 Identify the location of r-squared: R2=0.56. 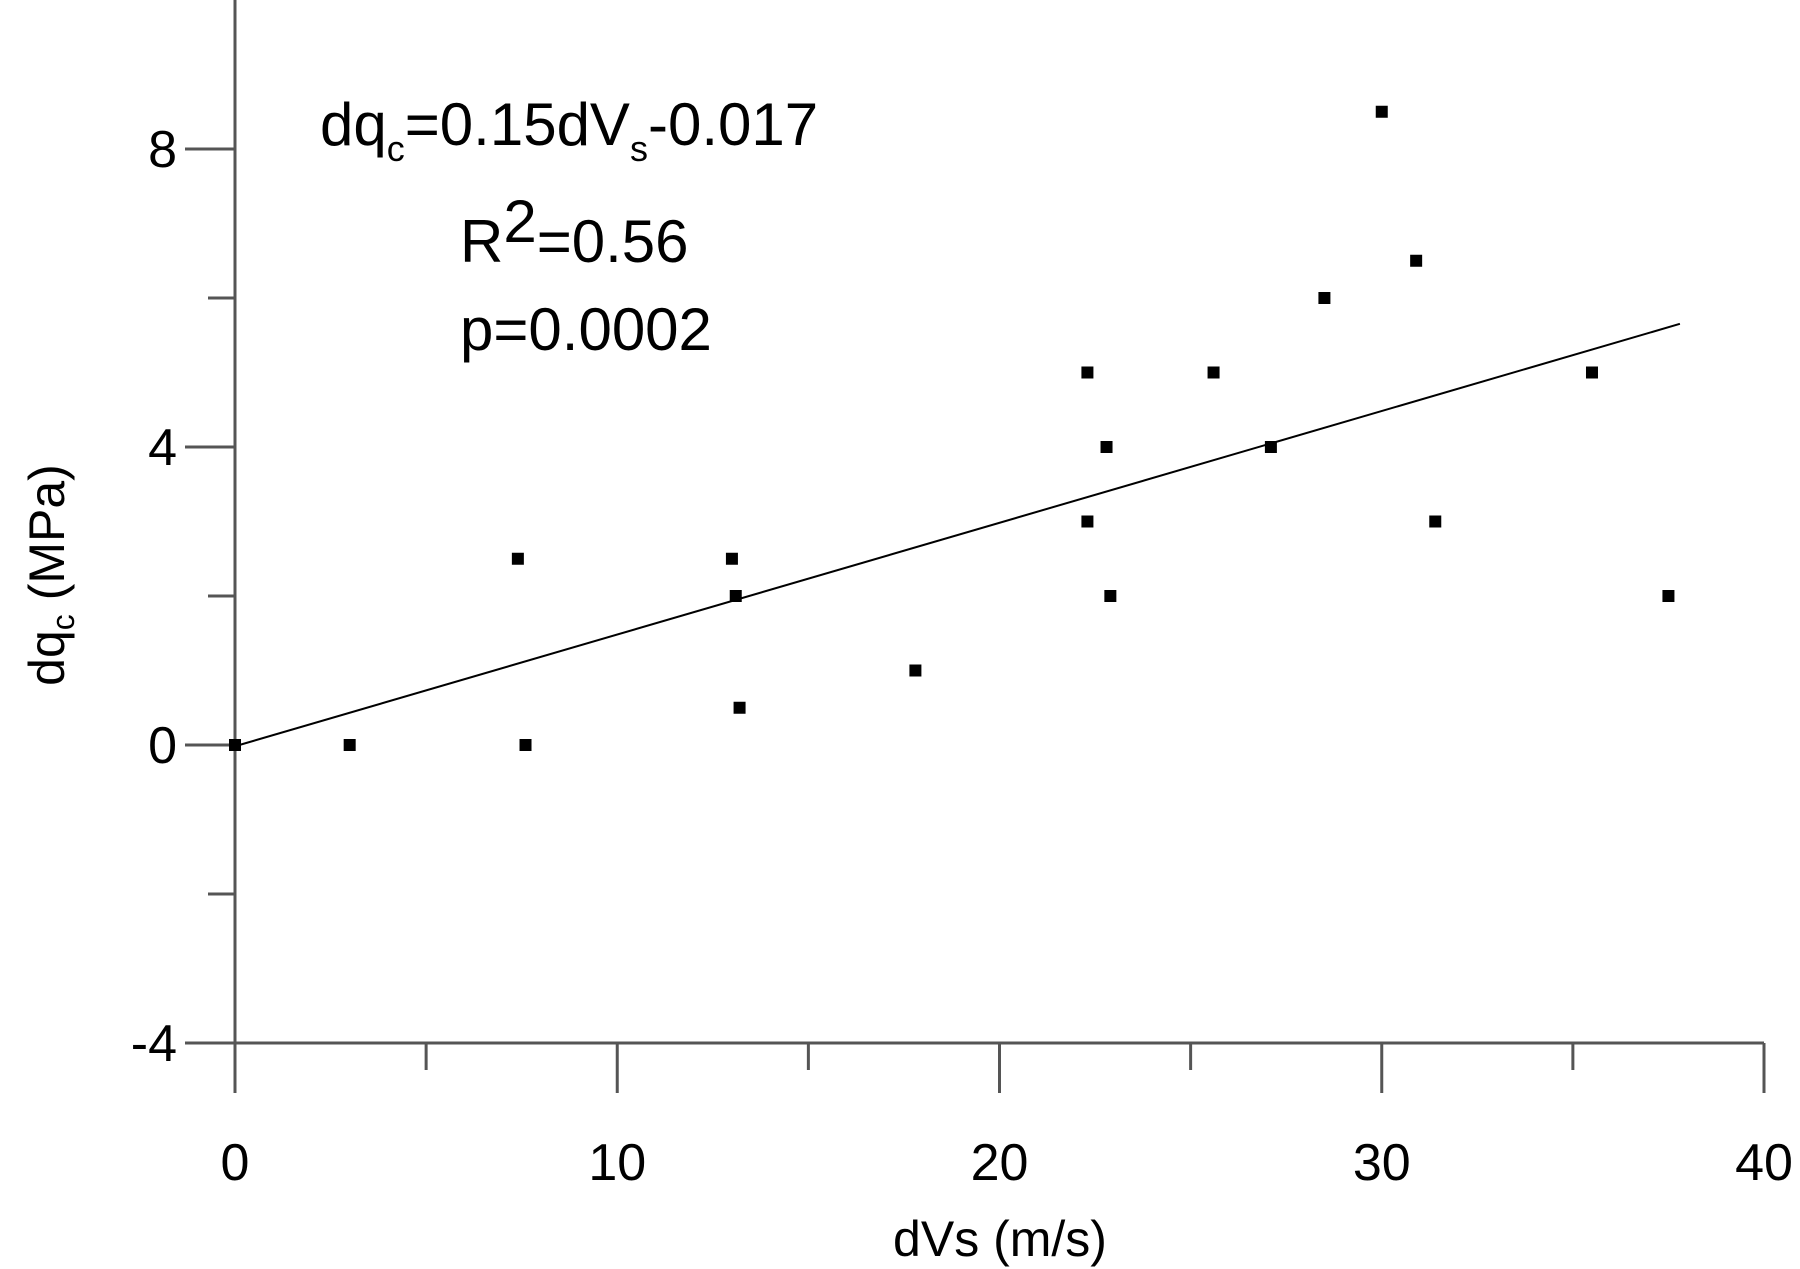
(574, 231).